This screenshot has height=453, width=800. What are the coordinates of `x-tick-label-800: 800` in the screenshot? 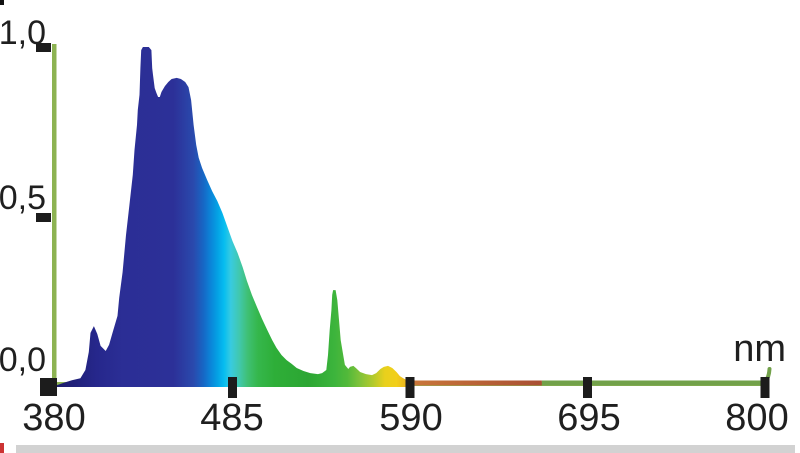 It's located at (757, 418).